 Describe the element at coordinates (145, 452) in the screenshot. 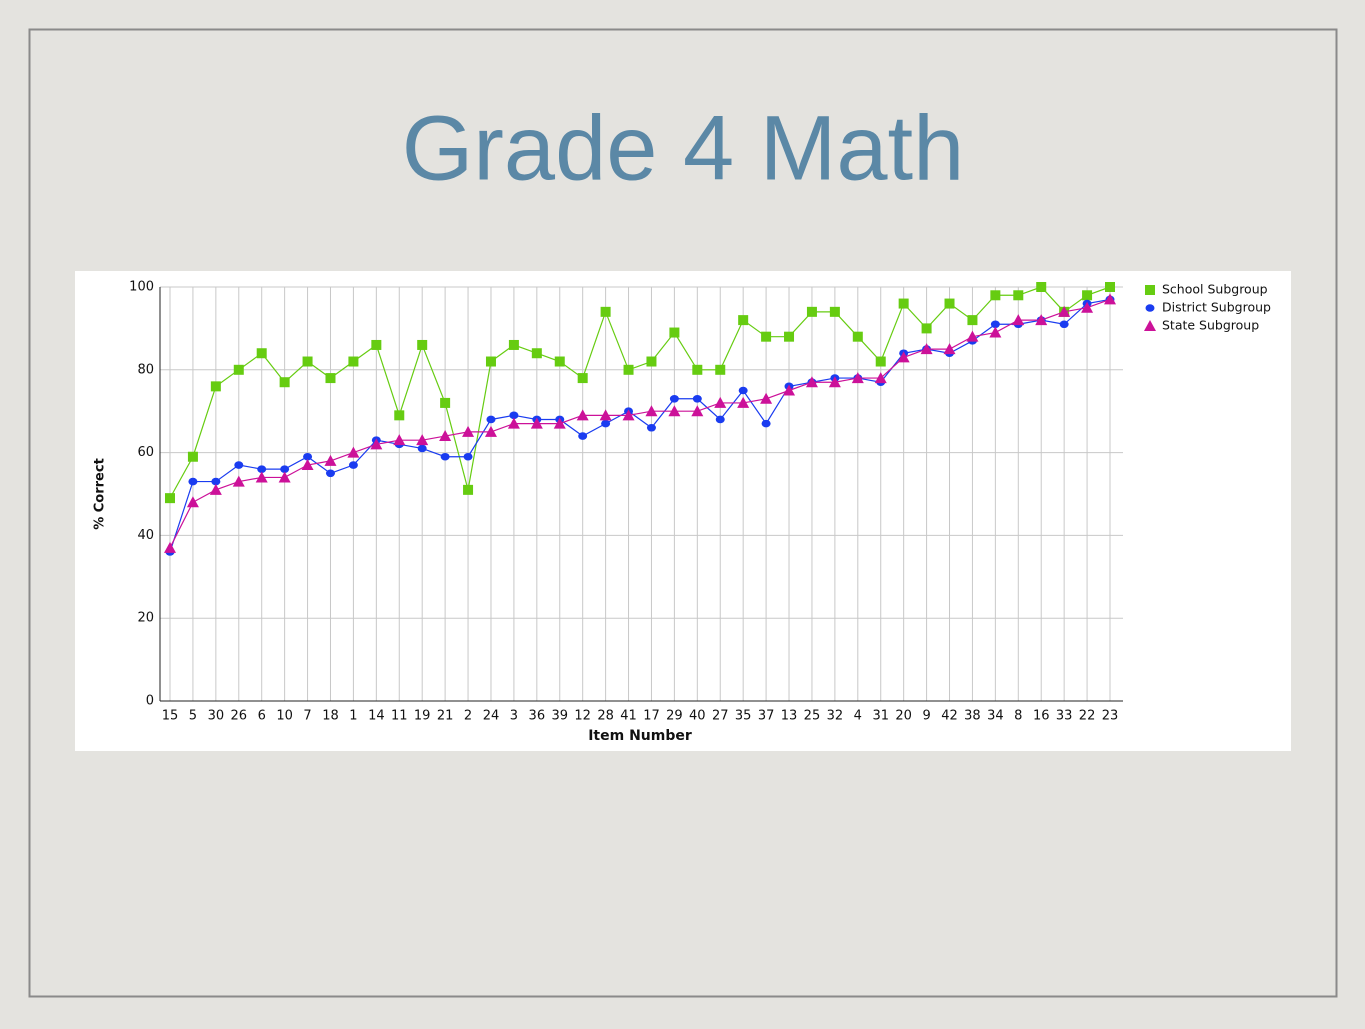

I see `y-tick-label: 60` at that location.